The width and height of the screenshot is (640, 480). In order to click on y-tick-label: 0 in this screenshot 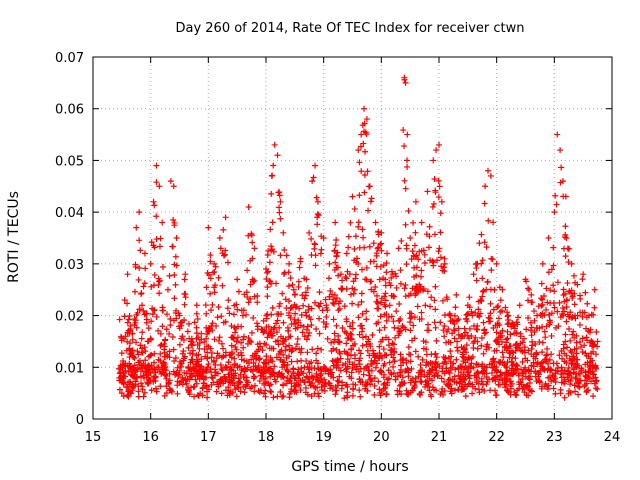, I will do `click(80, 420)`.